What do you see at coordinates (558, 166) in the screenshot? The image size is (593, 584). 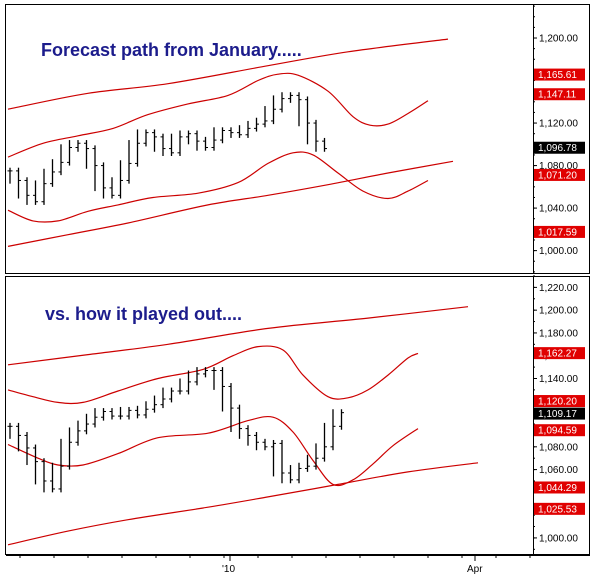 I see `forecast-y-tick-label: 1,080.00` at bounding box center [558, 166].